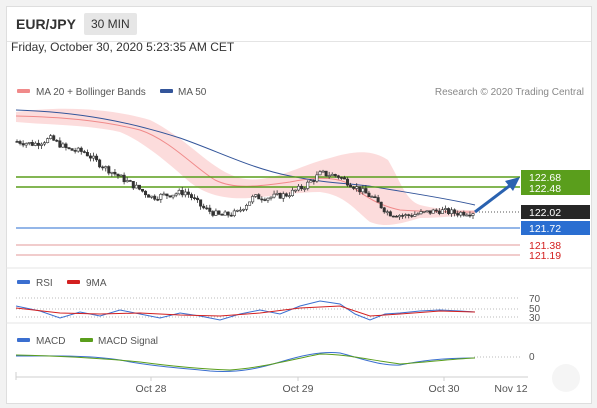 This screenshot has width=597, height=408. What do you see at coordinates (545, 229) in the screenshot?
I see `pivot-value: 121.72` at bounding box center [545, 229].